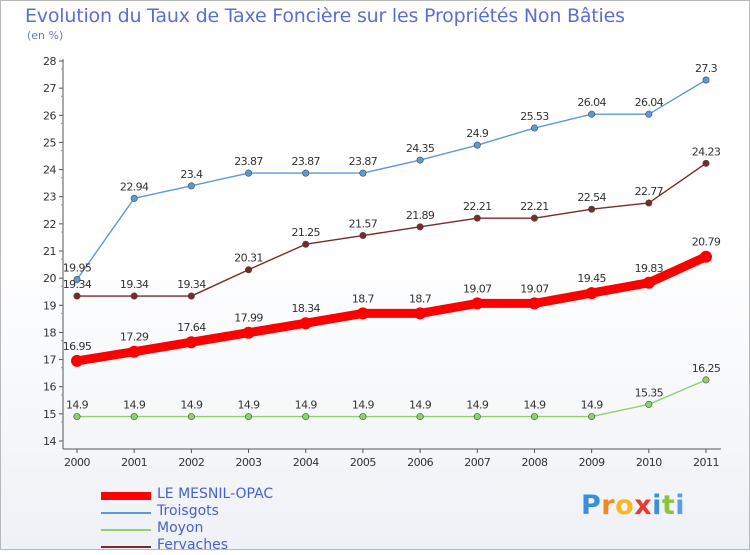 This screenshot has height=555, width=750. I want to click on data-label: 23.4, so click(191, 174).